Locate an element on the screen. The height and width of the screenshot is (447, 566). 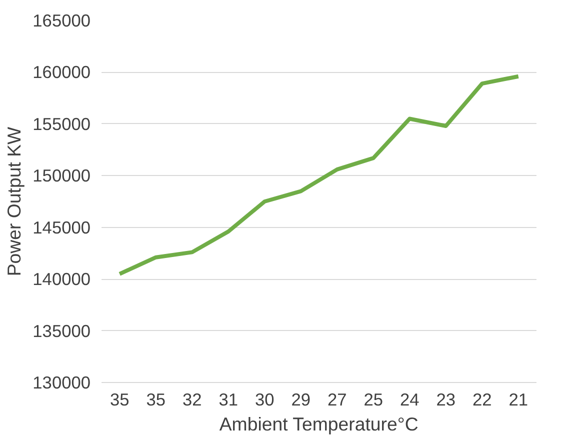
x-tick-label: 30 is located at coordinates (264, 400).